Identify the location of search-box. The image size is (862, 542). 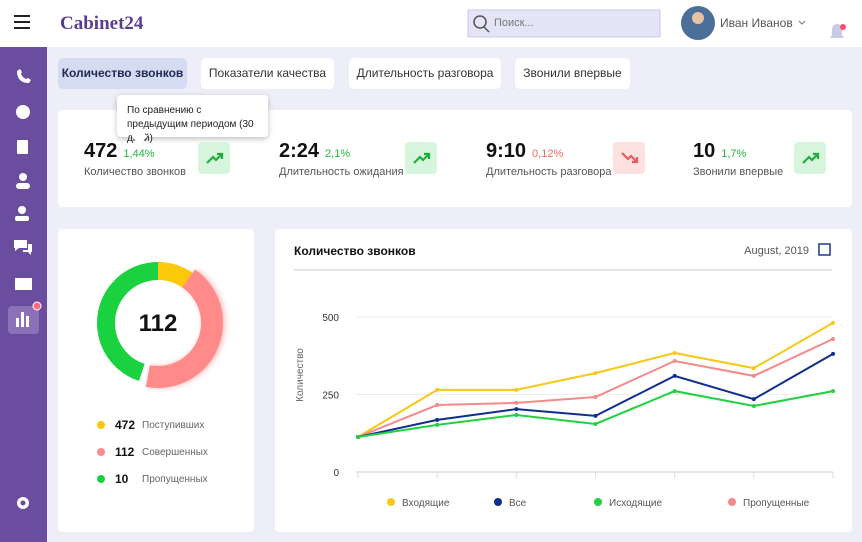
(564, 23).